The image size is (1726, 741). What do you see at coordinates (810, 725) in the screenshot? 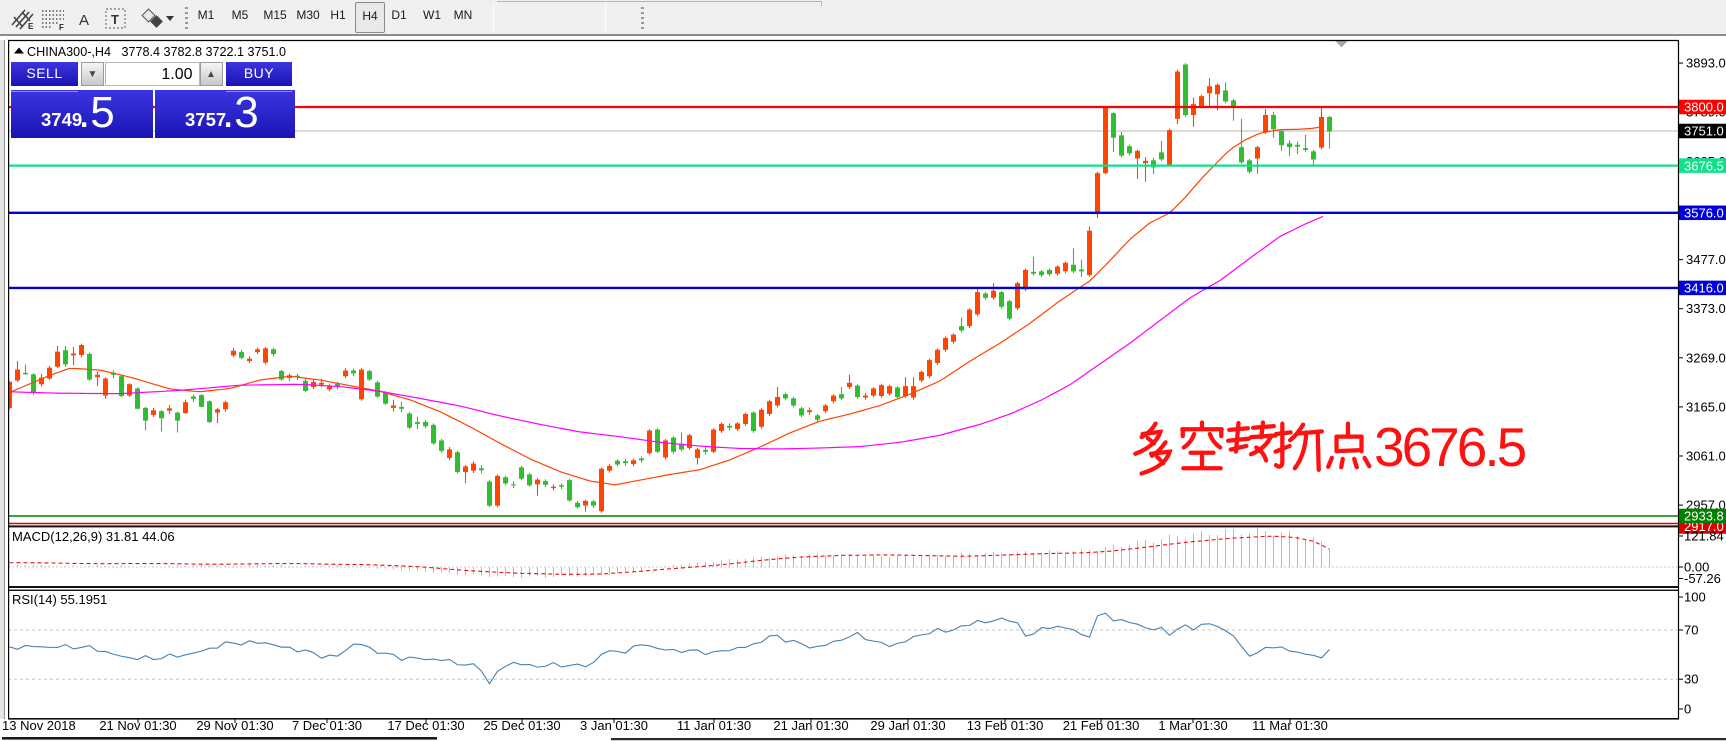
I see `svg-text: 21 Jan 01:30` at bounding box center [810, 725].